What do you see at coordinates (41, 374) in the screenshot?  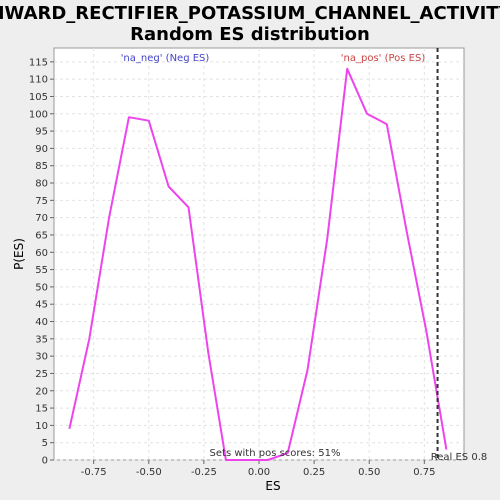 I see `y-tick-label: 25` at bounding box center [41, 374].